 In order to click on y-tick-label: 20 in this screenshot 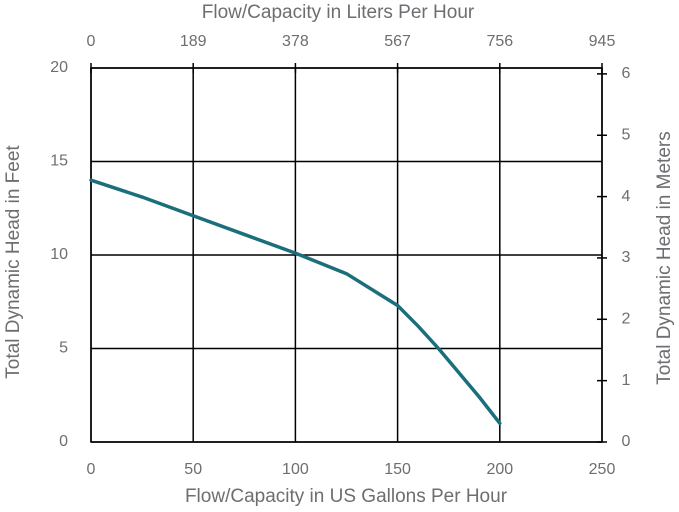, I will do `click(59, 67)`.